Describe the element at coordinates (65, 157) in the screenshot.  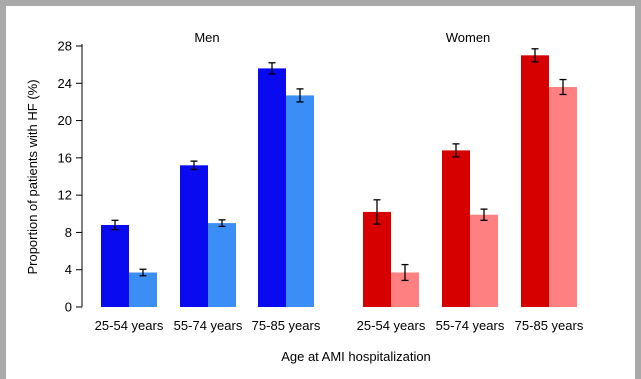
I see `y-tick-label: 16` at that location.